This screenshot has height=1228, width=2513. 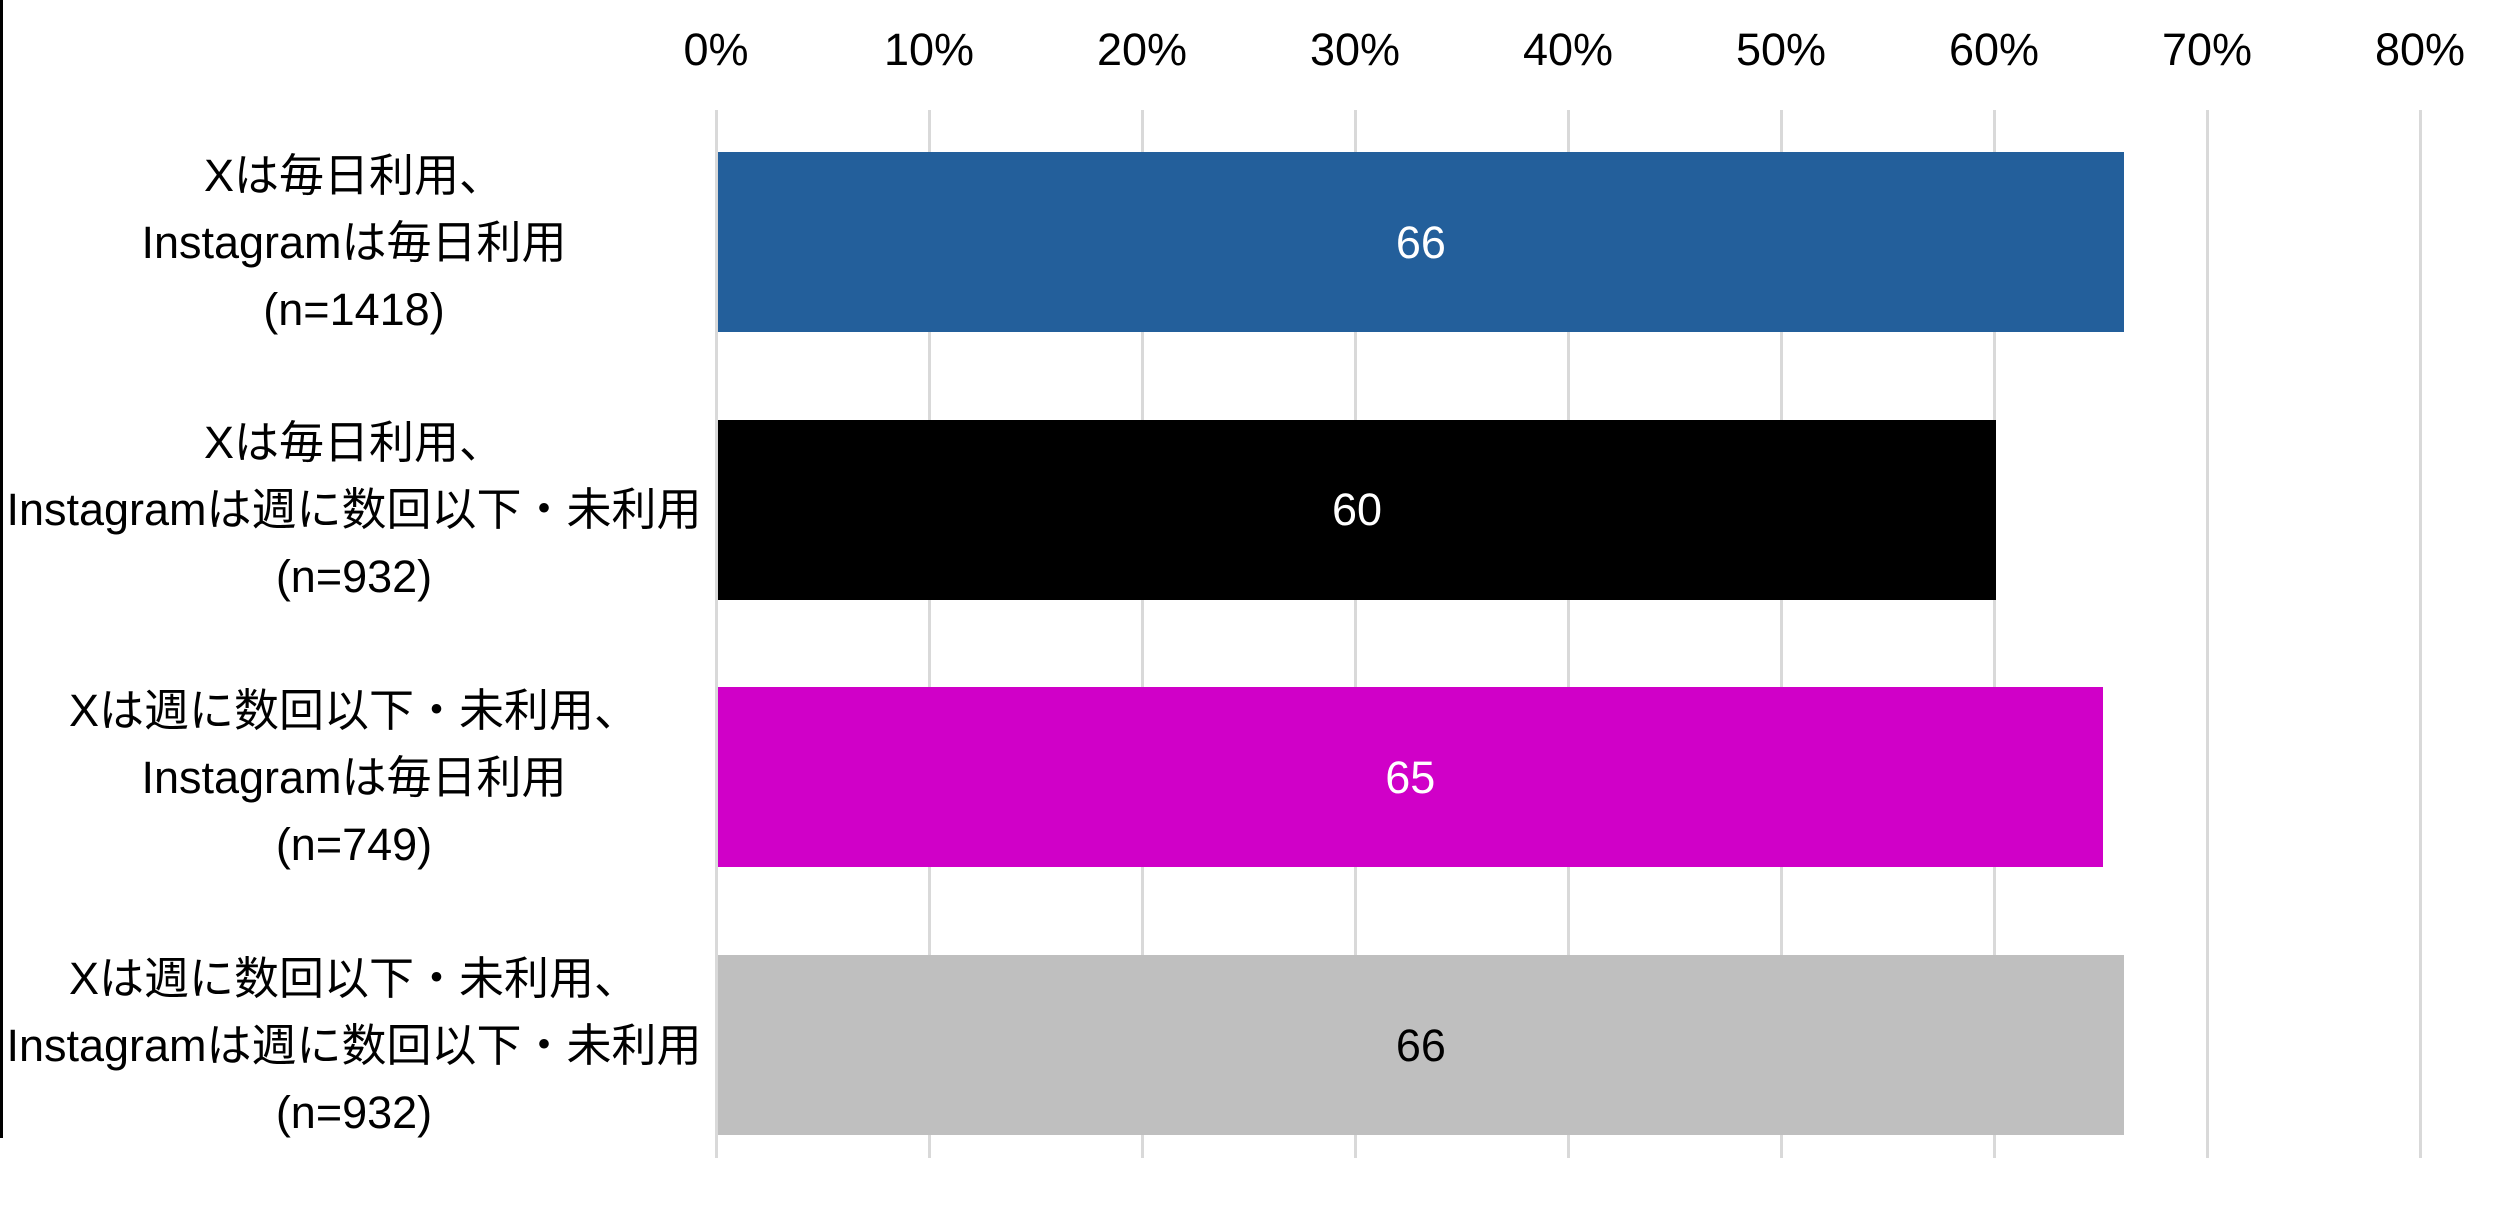 I want to click on x-axis-tick-label: 50%, so click(x=1781, y=49).